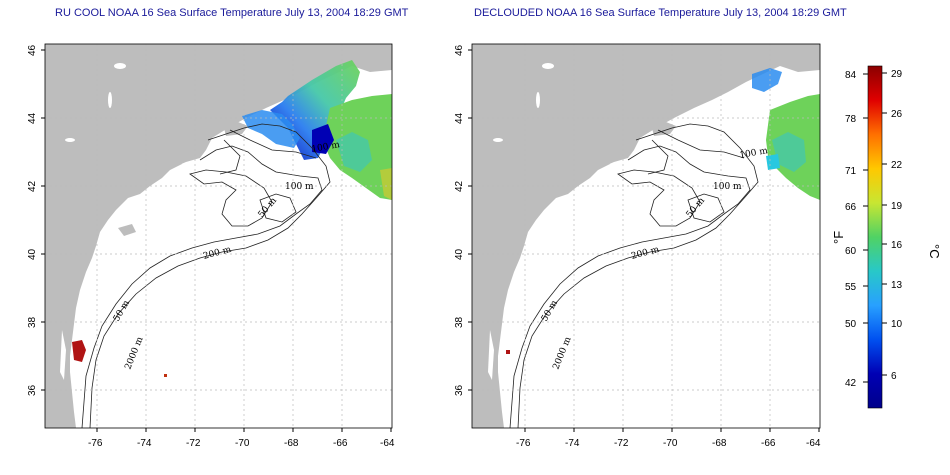 The width and height of the screenshot is (950, 475). I want to click on f-tick: 55, so click(851, 287).